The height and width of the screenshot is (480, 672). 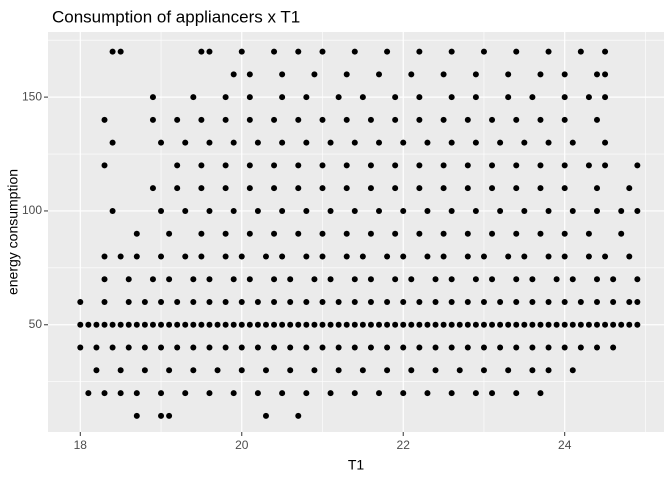 What do you see at coordinates (176, 16) in the screenshot?
I see `chart-title: Consumption of appliancers x T1` at bounding box center [176, 16].